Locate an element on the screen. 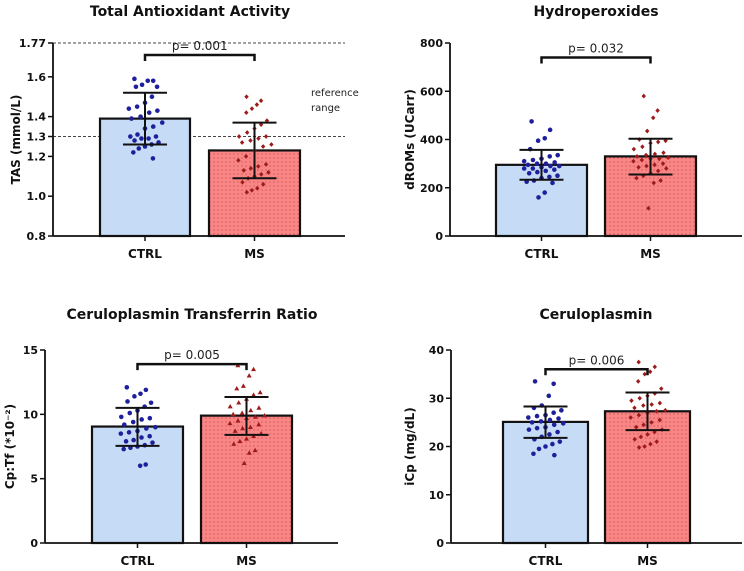  p-value-label: p= 0.001 is located at coordinates (200, 46).